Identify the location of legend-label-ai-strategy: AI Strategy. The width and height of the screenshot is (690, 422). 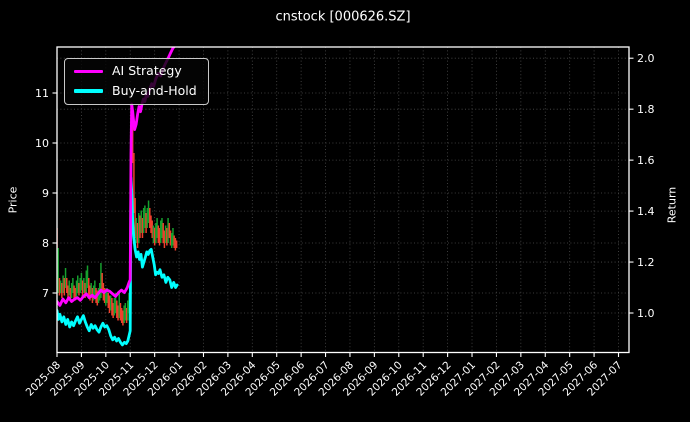
(147, 70).